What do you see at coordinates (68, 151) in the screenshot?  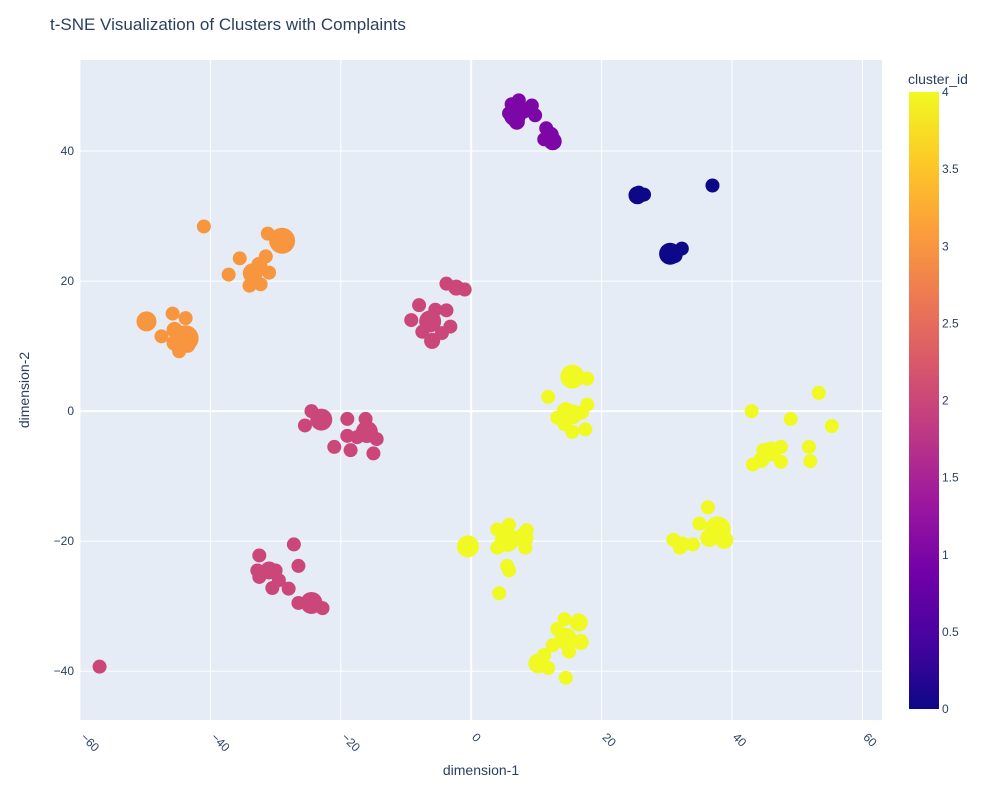 I see `y-tick-label: 40` at bounding box center [68, 151].